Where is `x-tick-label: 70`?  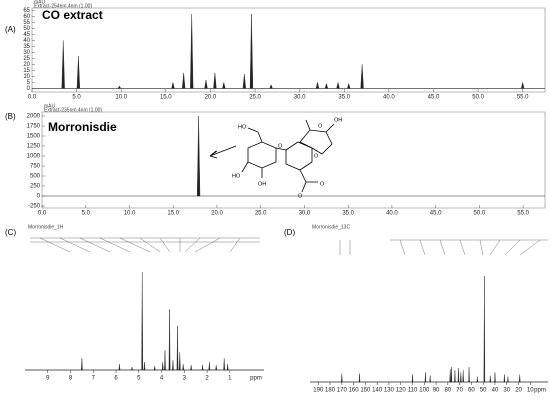 x-tick-label: 70 is located at coordinates (459, 391).